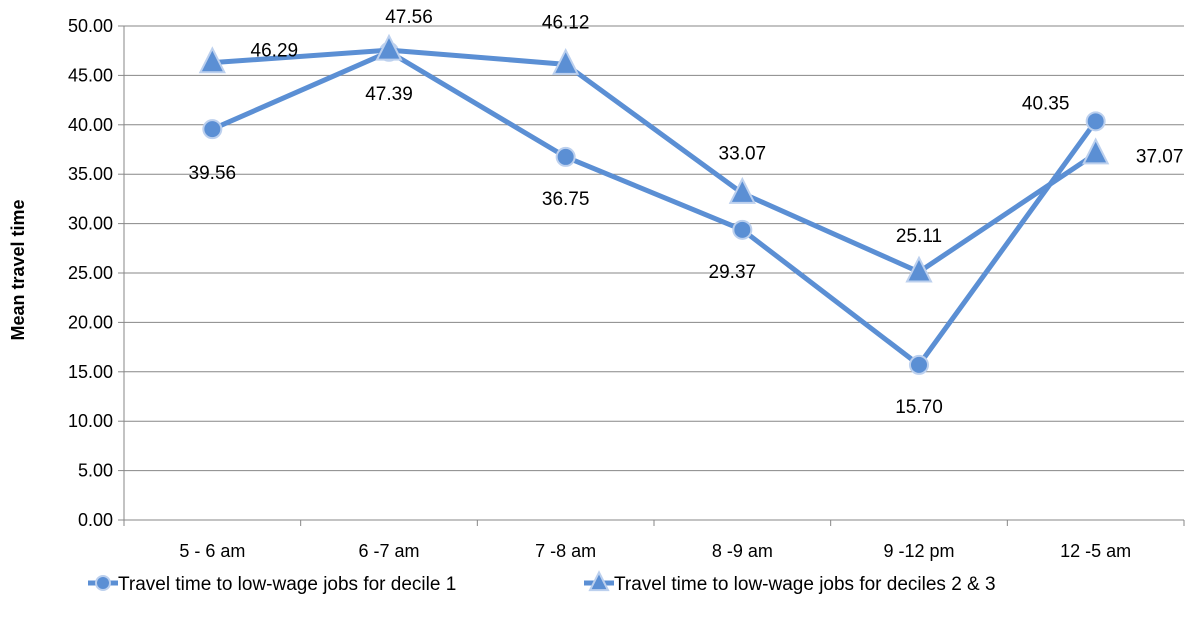 The image size is (1196, 627). Describe the element at coordinates (565, 551) in the screenshot. I see `x-tick-label: 7 -8 am` at that location.